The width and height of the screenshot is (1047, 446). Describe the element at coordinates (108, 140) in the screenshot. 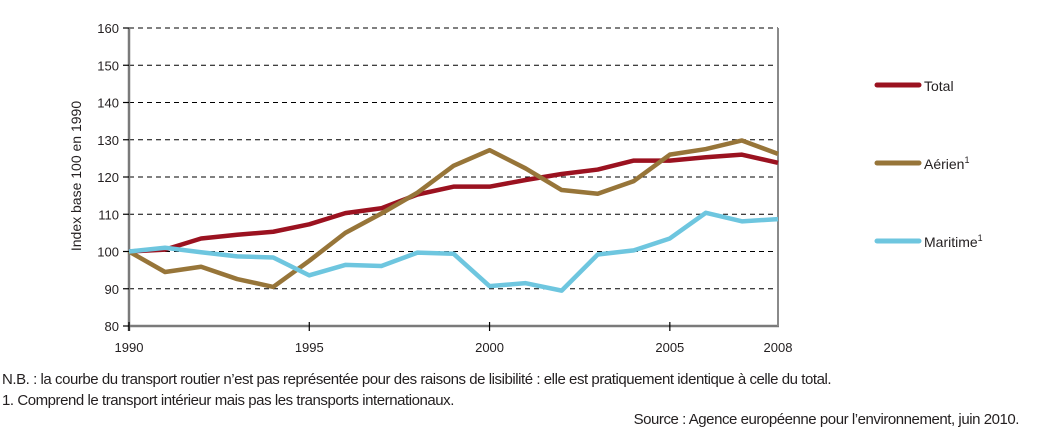

I see `y-tick-label: 130` at that location.